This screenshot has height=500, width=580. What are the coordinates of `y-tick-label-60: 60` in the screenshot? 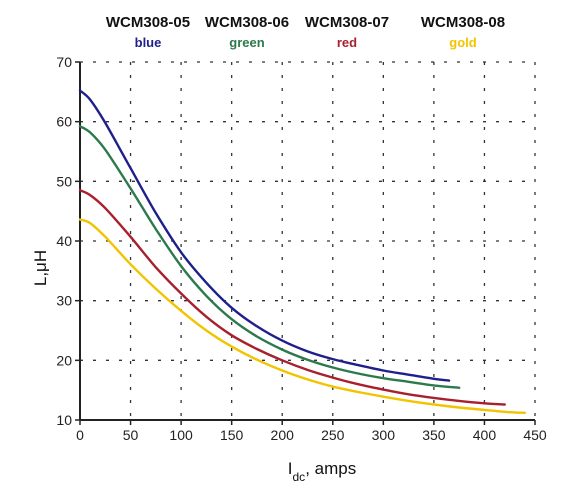 It's located at (64, 122).